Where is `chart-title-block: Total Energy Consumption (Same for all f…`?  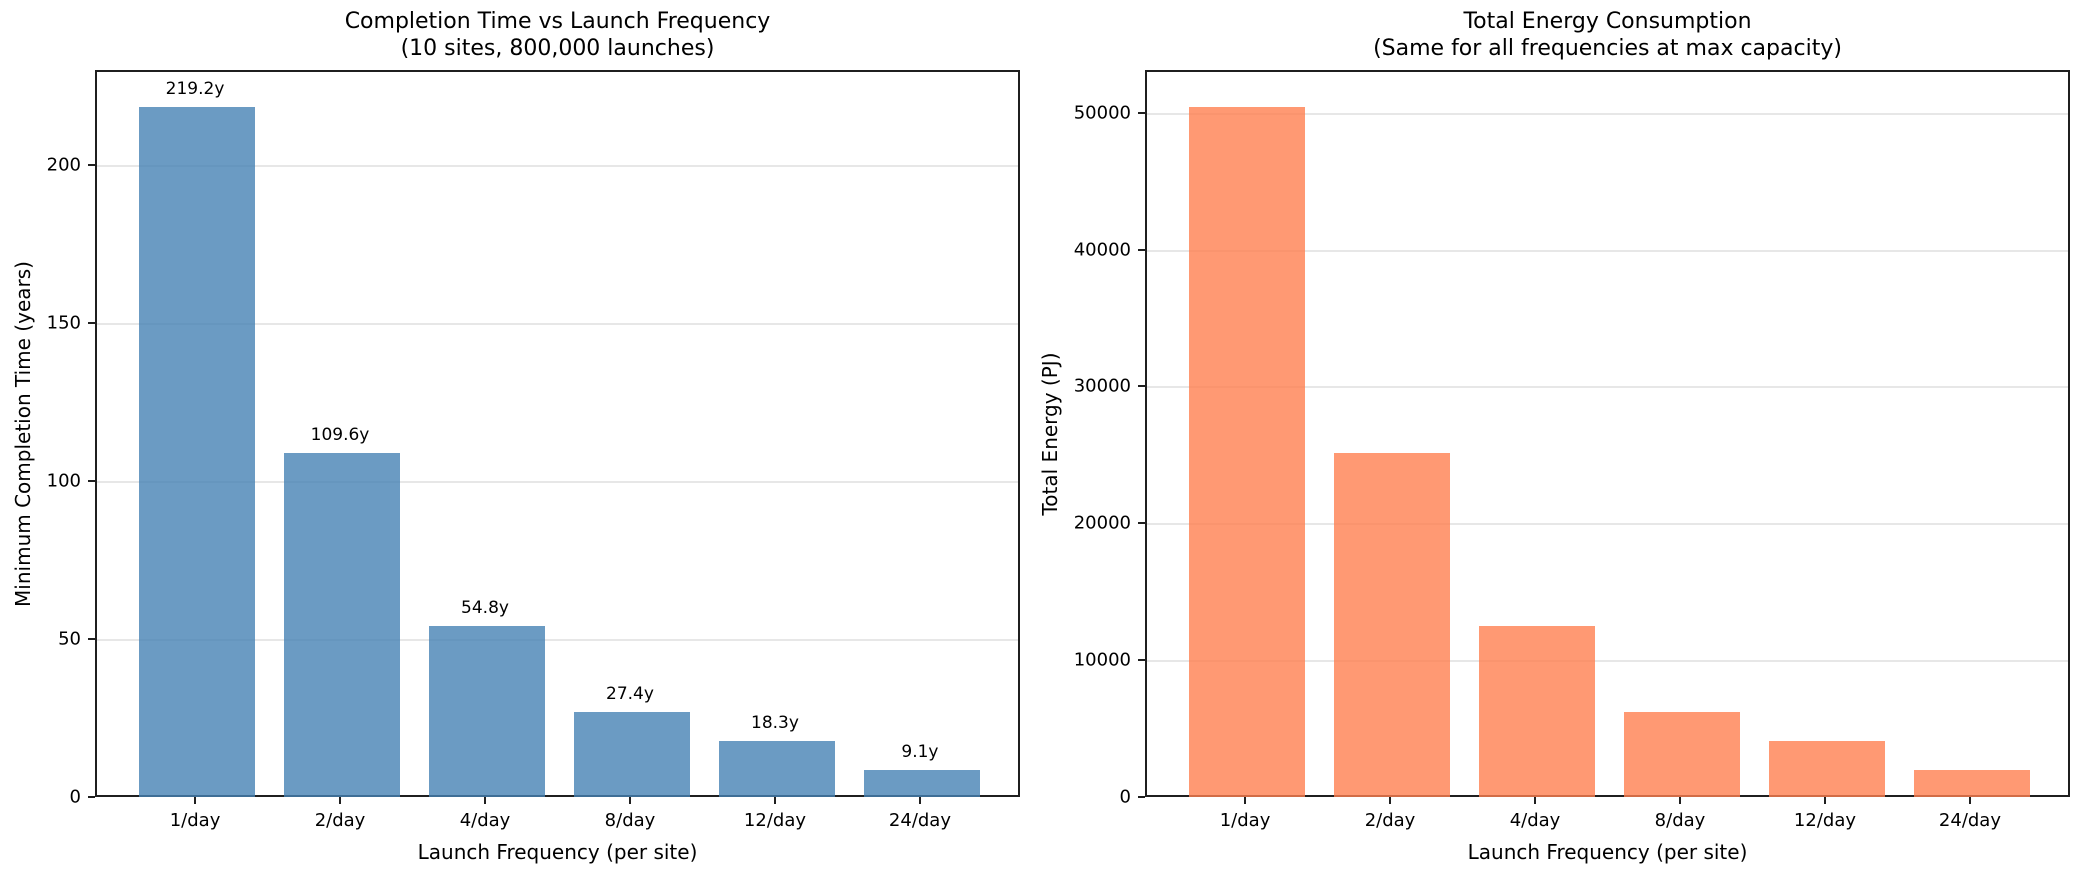 chart-title-block: Total Energy Consumption (Same for all f… is located at coordinates (1607, 35).